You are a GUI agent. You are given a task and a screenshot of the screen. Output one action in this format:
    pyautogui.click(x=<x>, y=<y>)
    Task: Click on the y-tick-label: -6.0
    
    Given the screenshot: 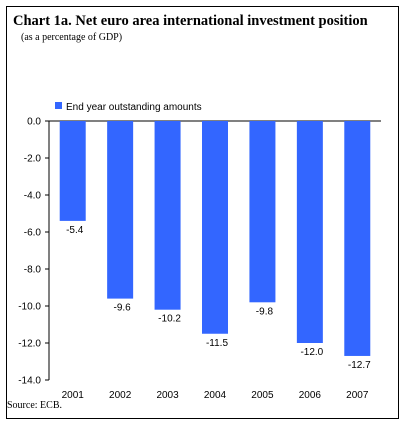 What is the action you would take?
    pyautogui.click(x=33, y=233)
    